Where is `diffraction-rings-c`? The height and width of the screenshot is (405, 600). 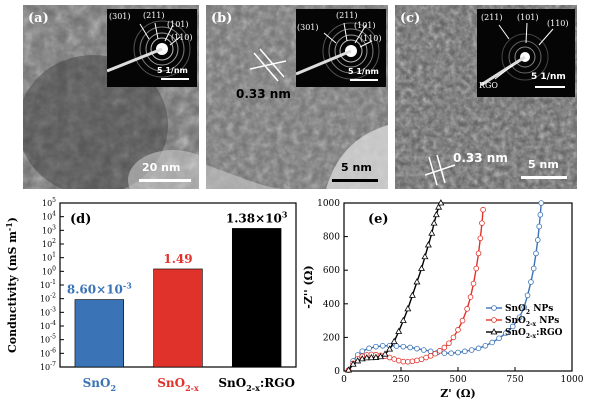 diffraction-rings-c is located at coordinates (517, 54).